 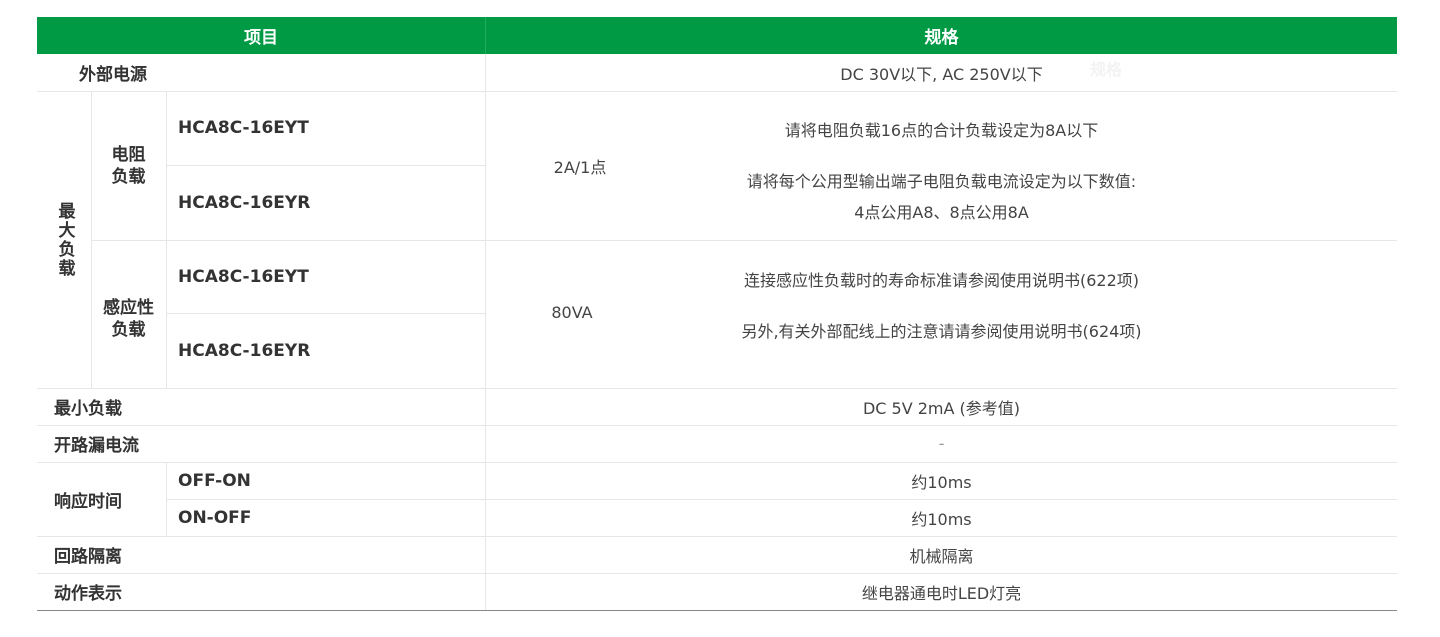 I want to click on indicator-label: 动作表示, so click(x=88, y=594).